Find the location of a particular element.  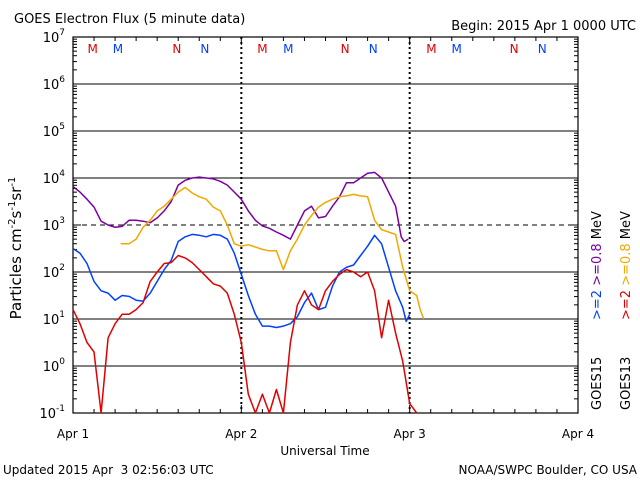

noaa-credit: NOAA/SWPC Boulder, CO USA is located at coordinates (548, 470).